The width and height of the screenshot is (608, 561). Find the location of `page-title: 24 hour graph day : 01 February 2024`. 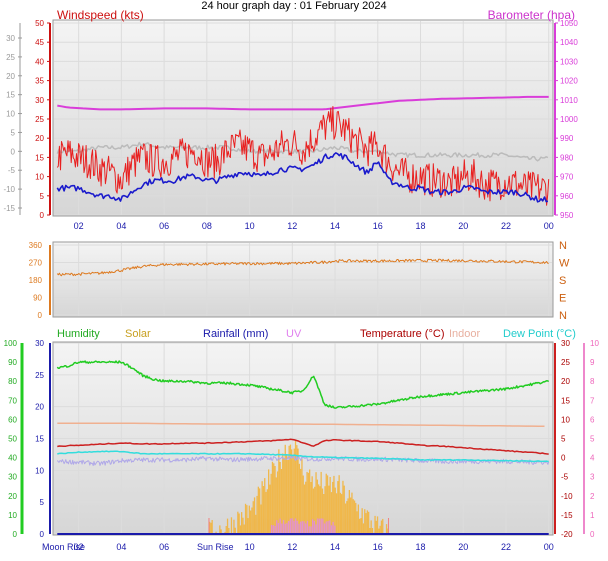

page-title: 24 hour graph day : 01 February 2024 is located at coordinates (293, 6).